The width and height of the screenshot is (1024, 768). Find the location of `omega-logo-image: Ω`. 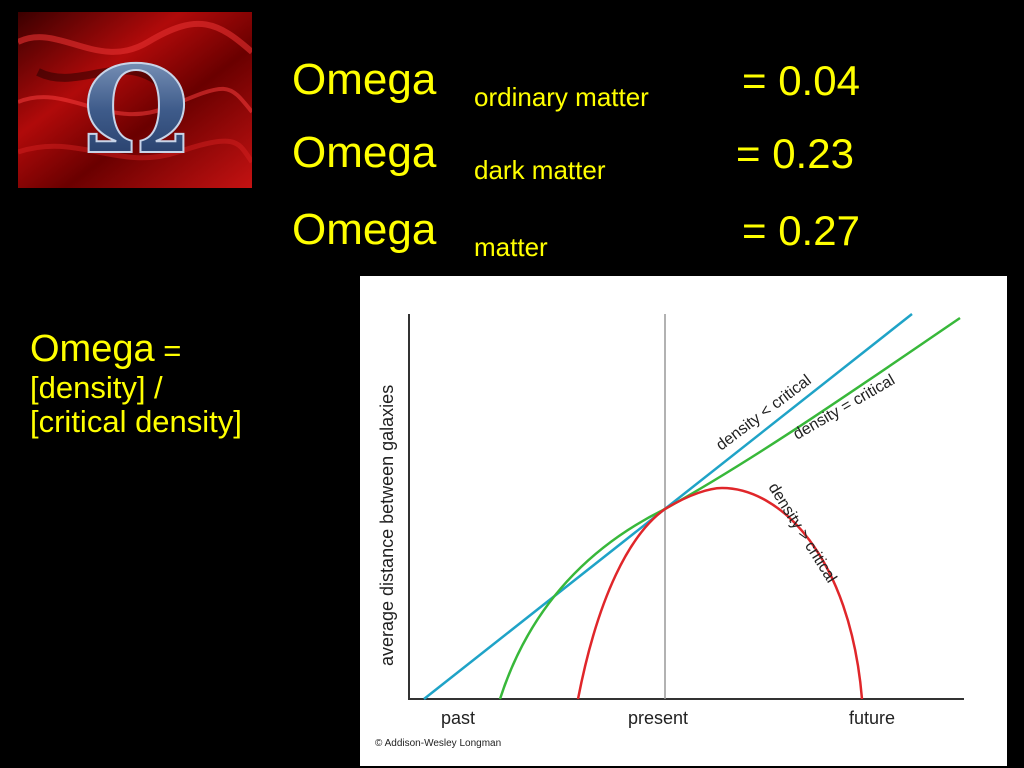

omega-logo-image: Ω is located at coordinates (135, 100).